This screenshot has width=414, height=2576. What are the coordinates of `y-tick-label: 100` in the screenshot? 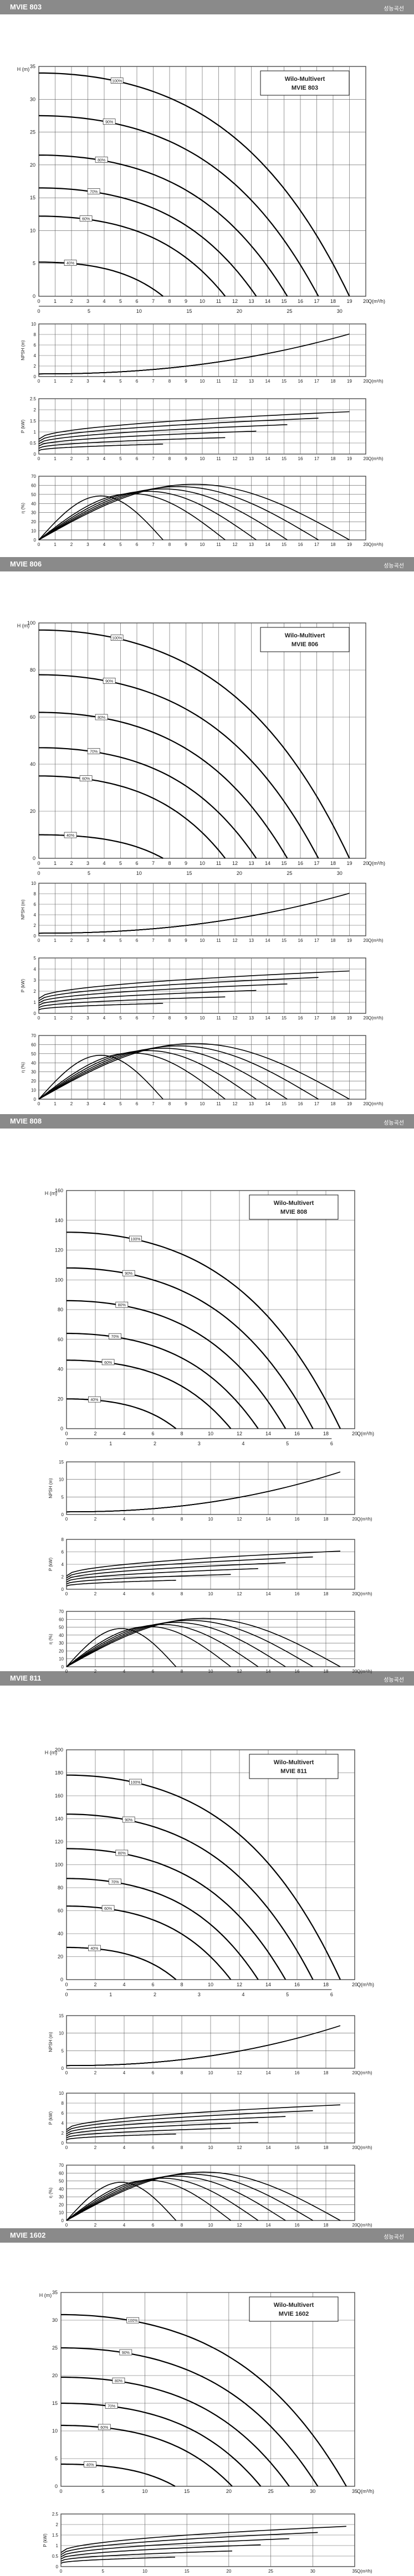 It's located at (59, 1865).